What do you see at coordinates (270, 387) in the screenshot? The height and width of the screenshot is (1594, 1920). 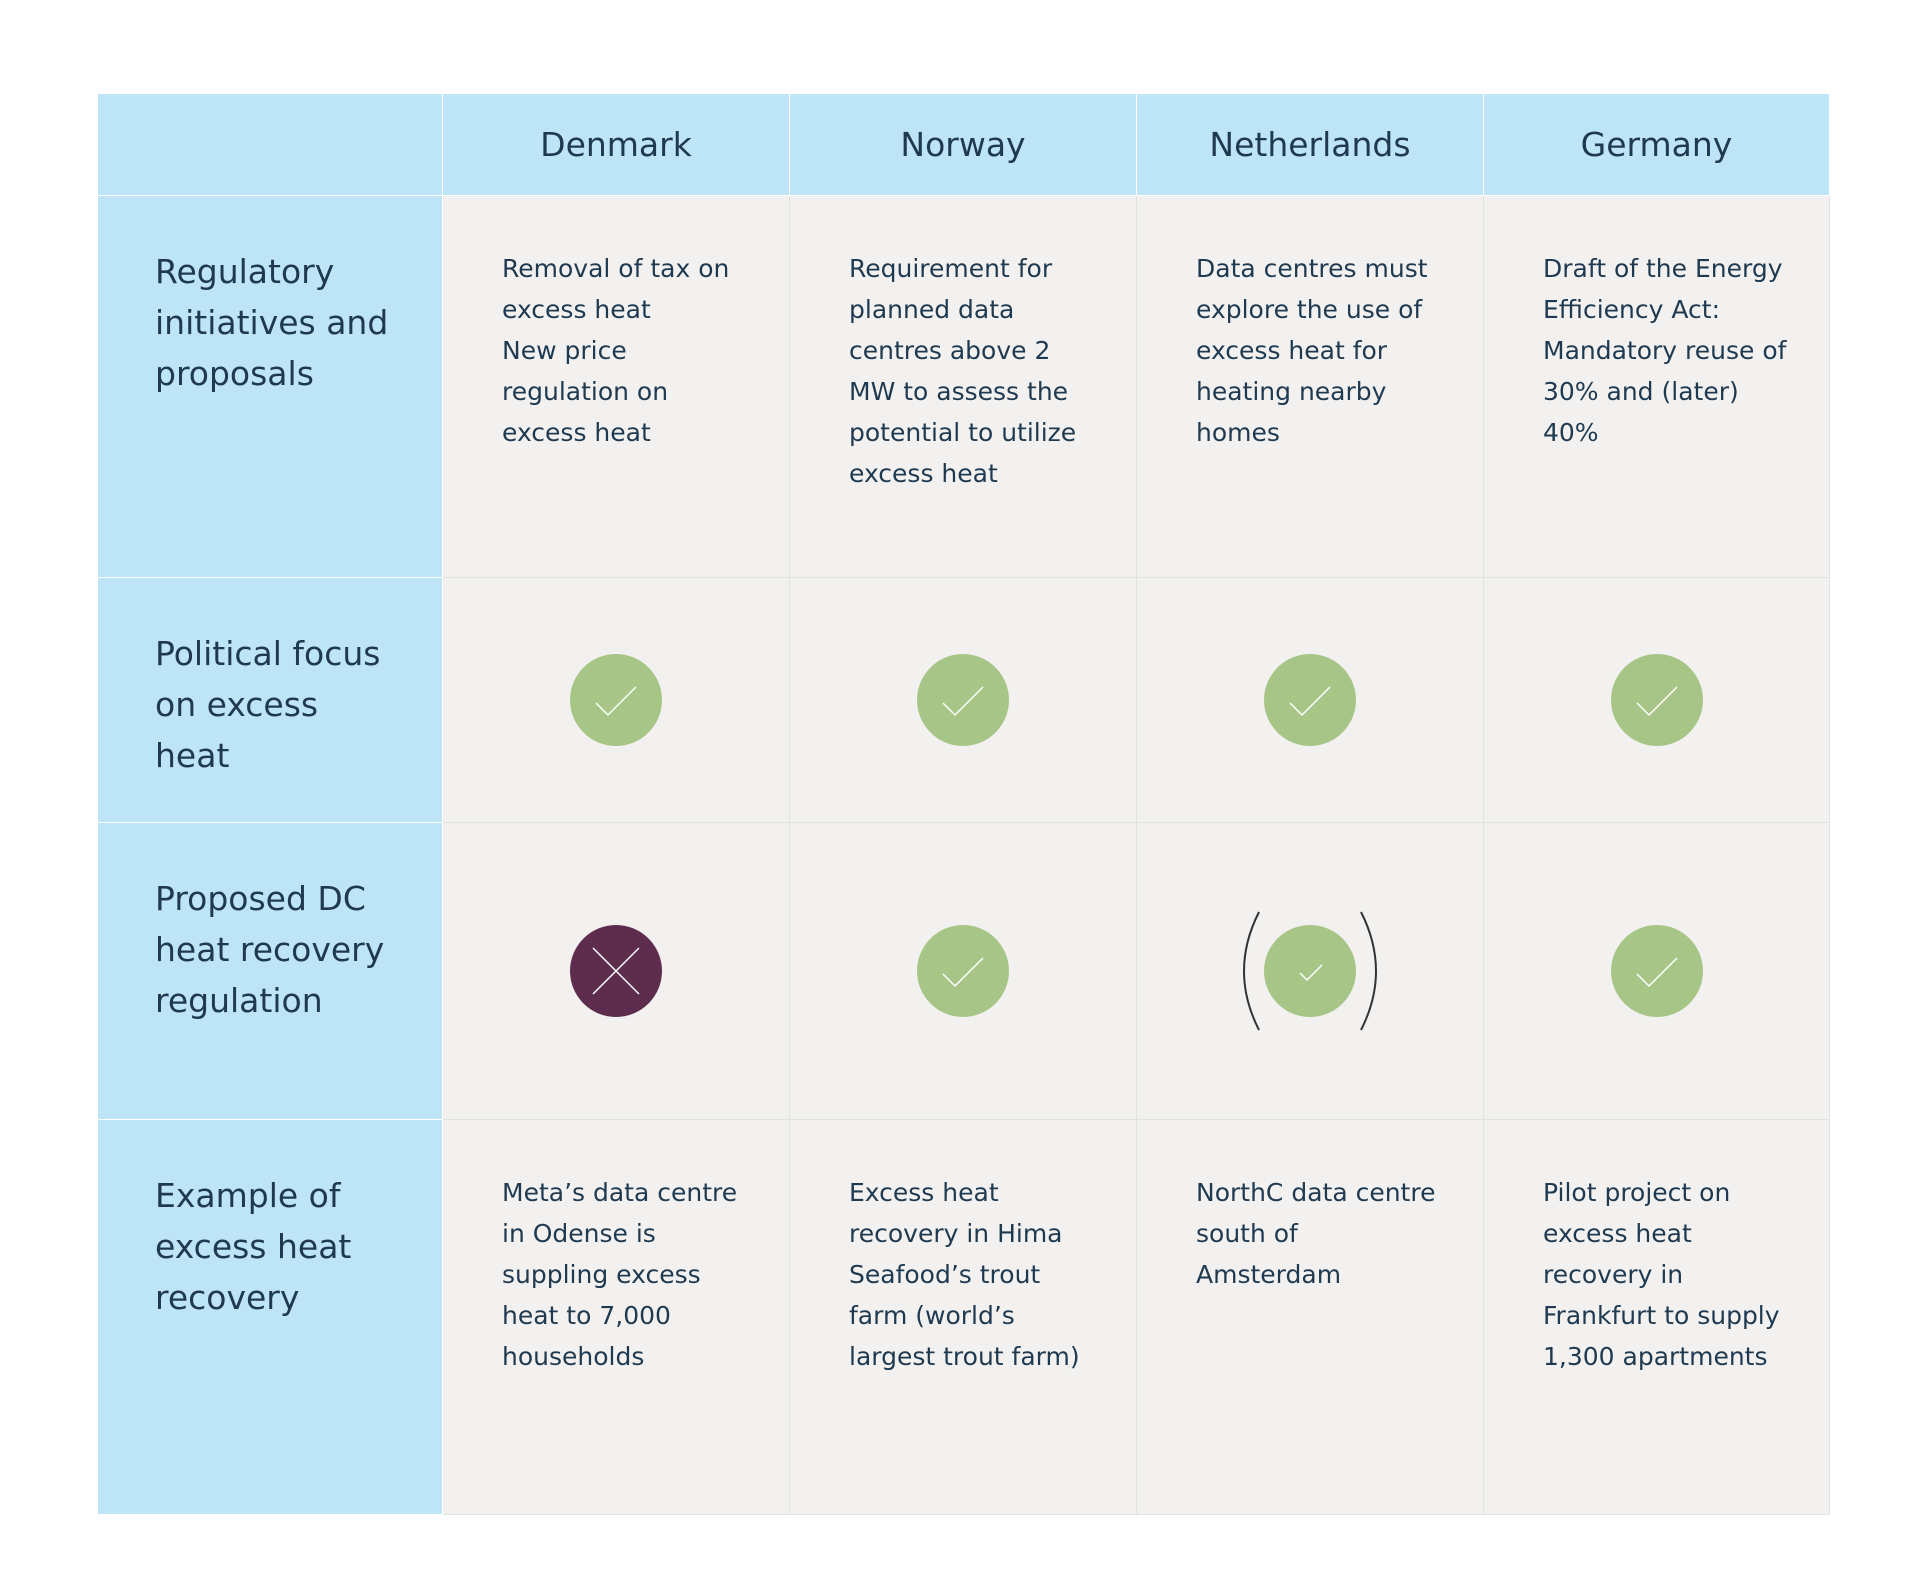 I see `row-label: Regulatory initiatives and proposals` at bounding box center [270, 387].